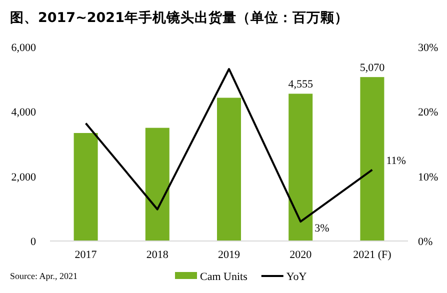 This screenshot has height=293, width=447. Describe the element at coordinates (396, 160) in the screenshot. I see `data-label: 11%` at that location.